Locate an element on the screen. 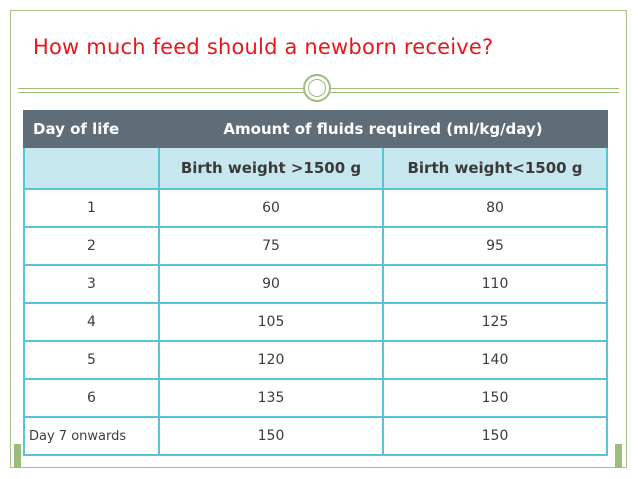  fluid-above-cell: 150 is located at coordinates (271, 436).